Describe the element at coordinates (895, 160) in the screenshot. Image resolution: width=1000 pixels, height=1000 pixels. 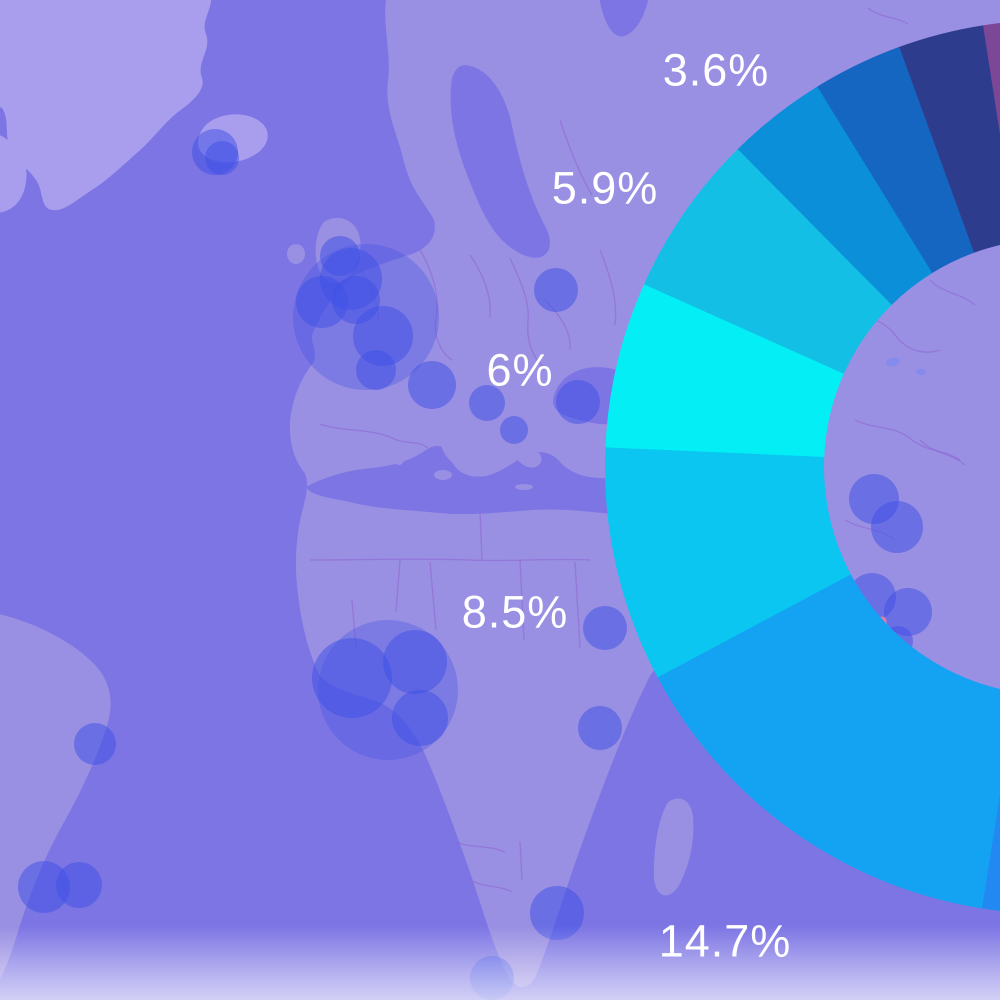
I see `donut-segment-blue` at that location.